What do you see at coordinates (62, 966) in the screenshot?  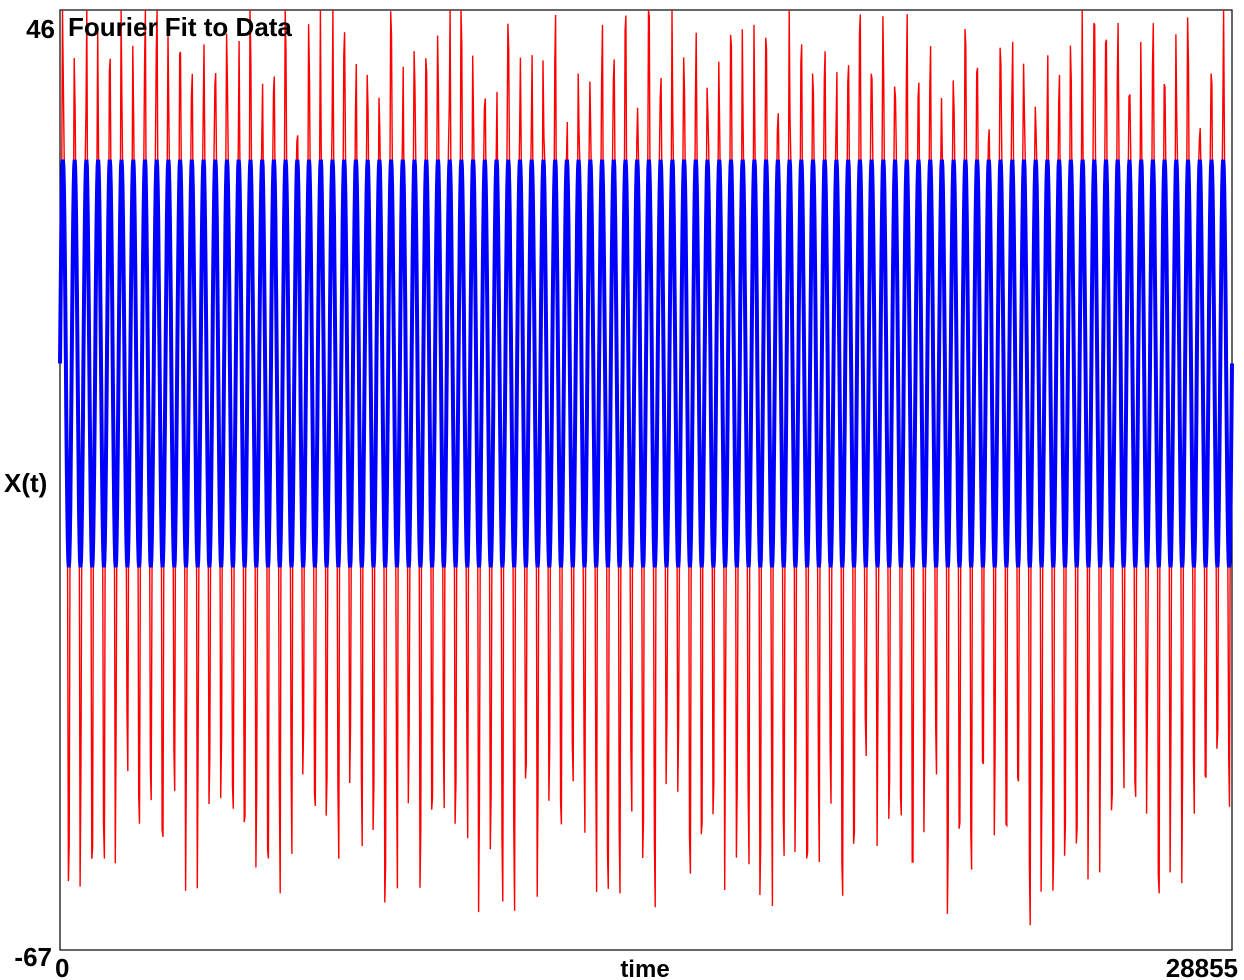 I see `x-tick-label-start: 0` at bounding box center [62, 966].